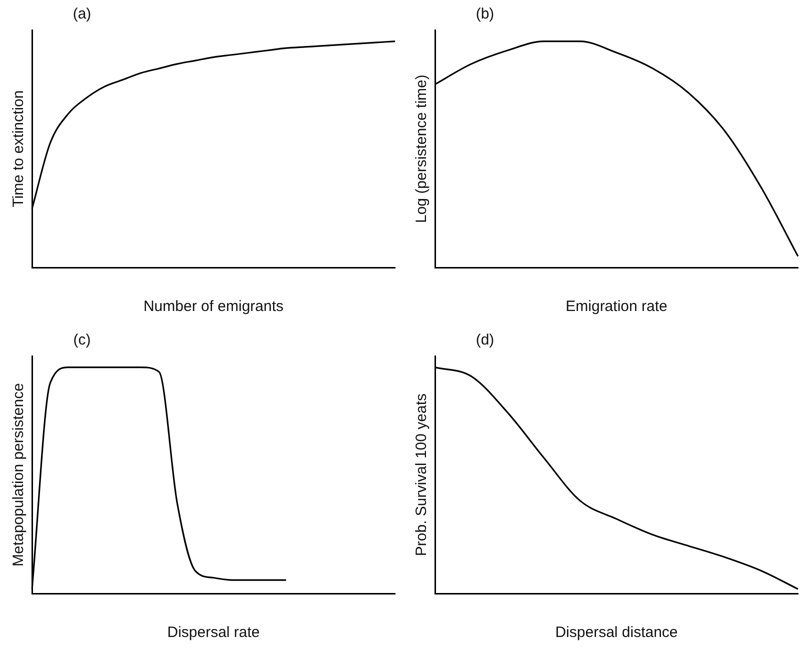  What do you see at coordinates (421, 149) in the screenshot?
I see `y-axis-title: Log (persistence time)` at bounding box center [421, 149].